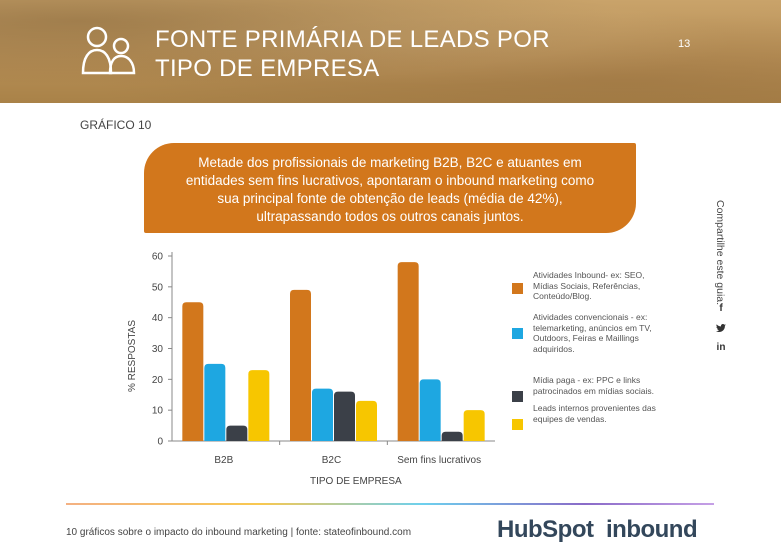 This screenshot has height=558, width=781. Describe the element at coordinates (158, 411) in the screenshot. I see `y-tick-label: 10` at that location.